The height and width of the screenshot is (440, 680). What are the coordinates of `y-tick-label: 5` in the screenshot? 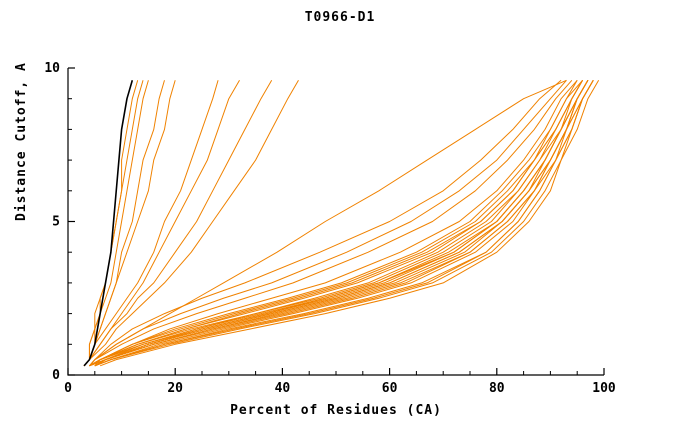 It's located at (56, 222).